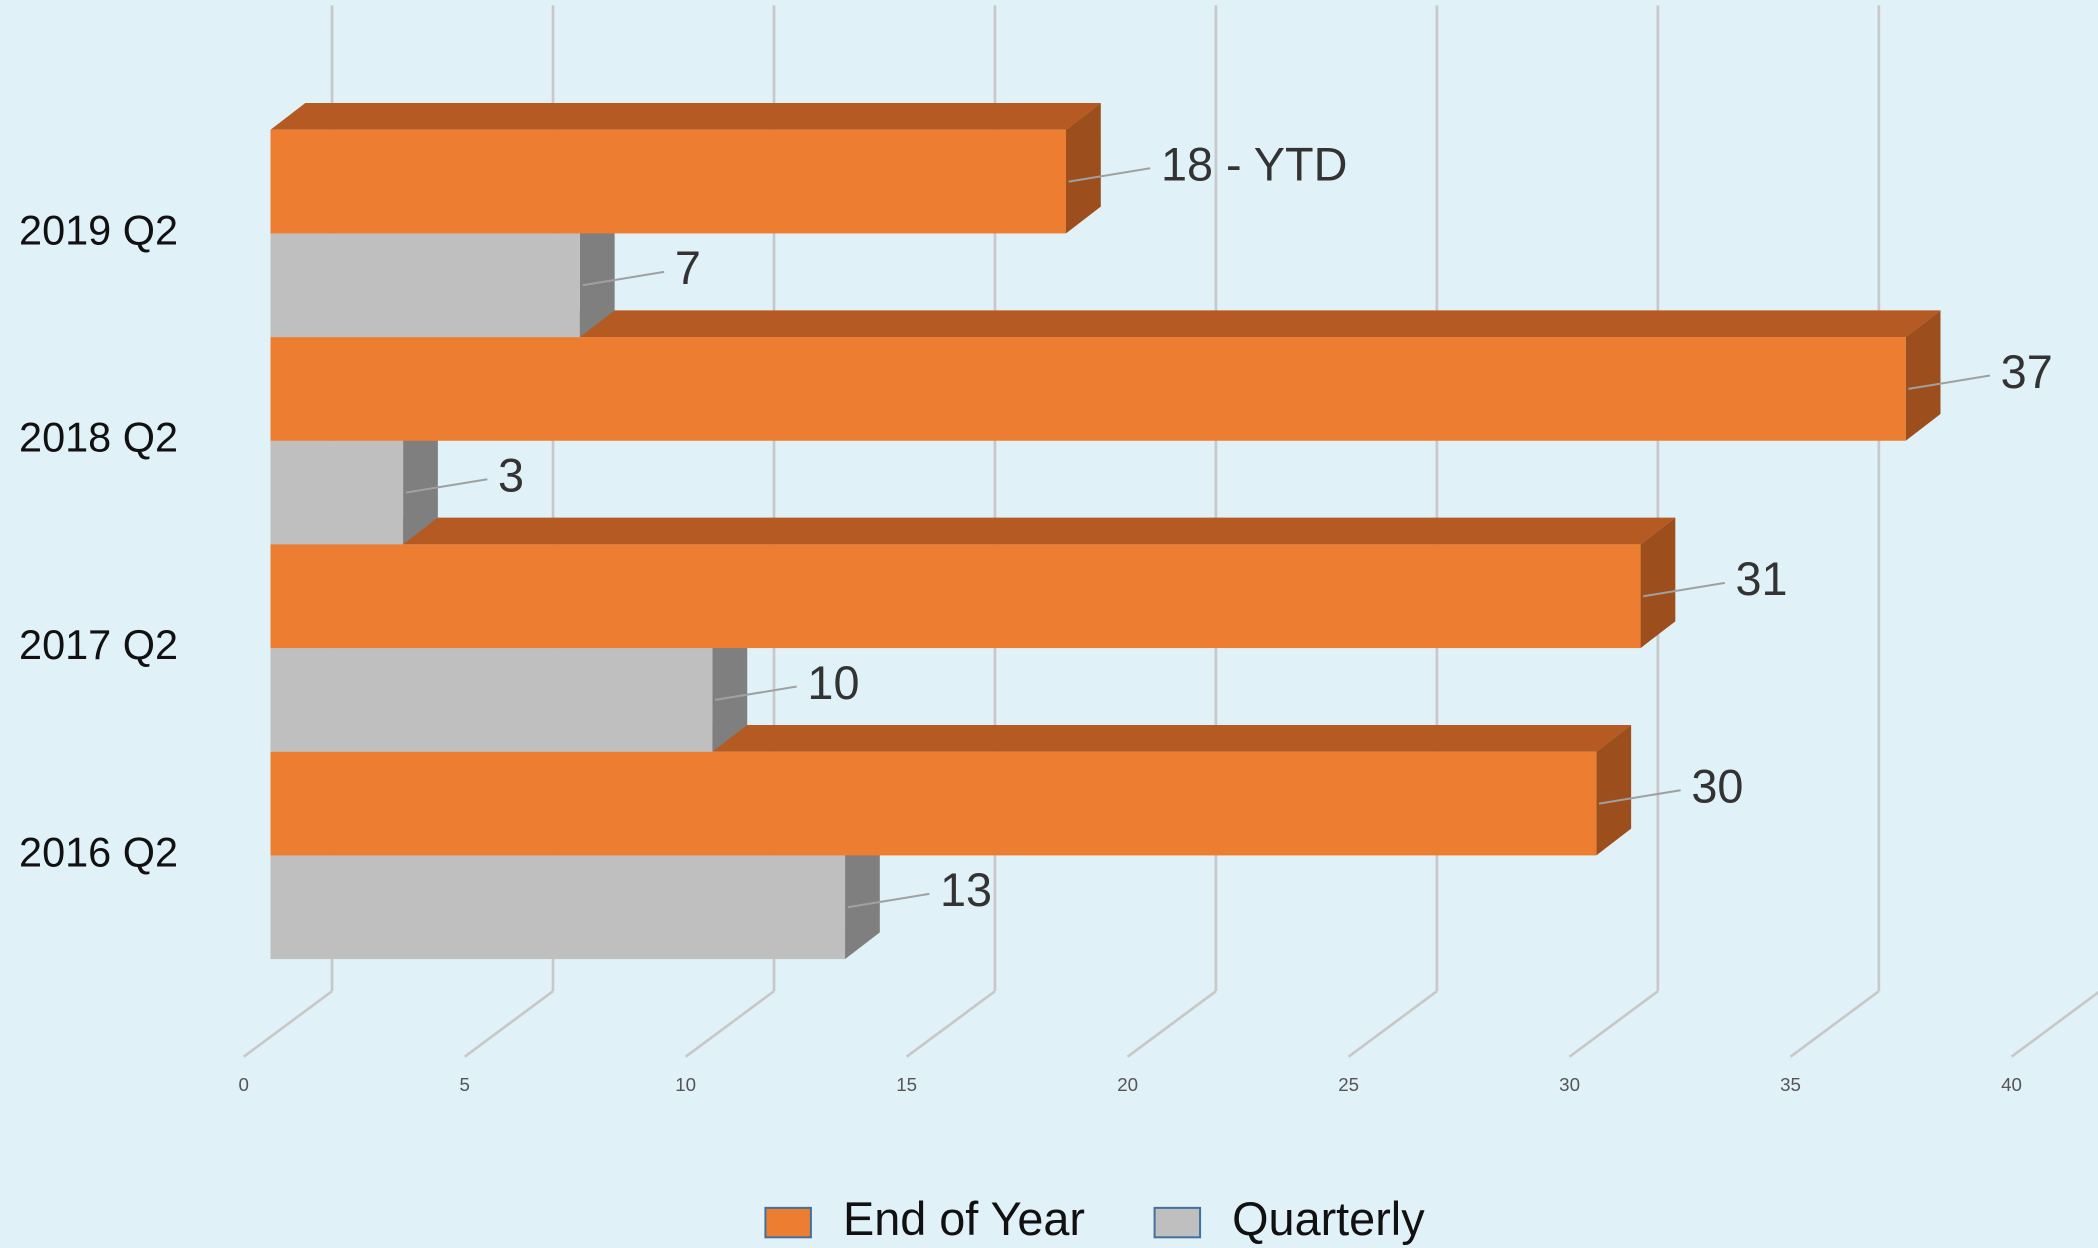  What do you see at coordinates (688, 268) in the screenshot?
I see `value-label: 7` at bounding box center [688, 268].